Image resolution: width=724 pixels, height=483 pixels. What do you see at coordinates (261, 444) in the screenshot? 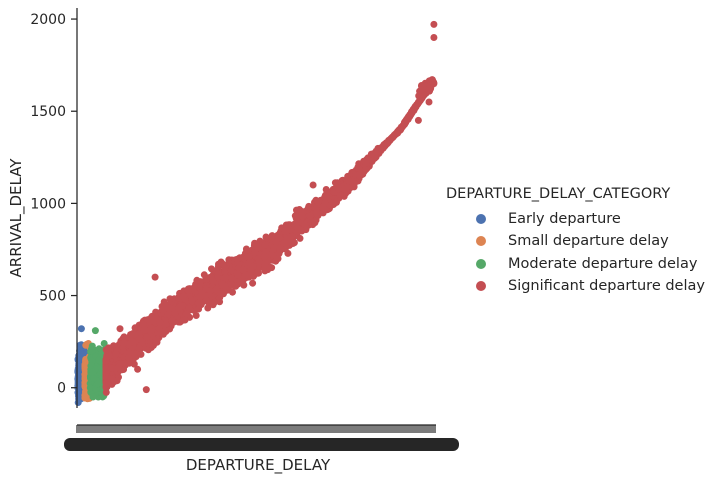
I see `x-tick-labels-overlap` at bounding box center [261, 444].